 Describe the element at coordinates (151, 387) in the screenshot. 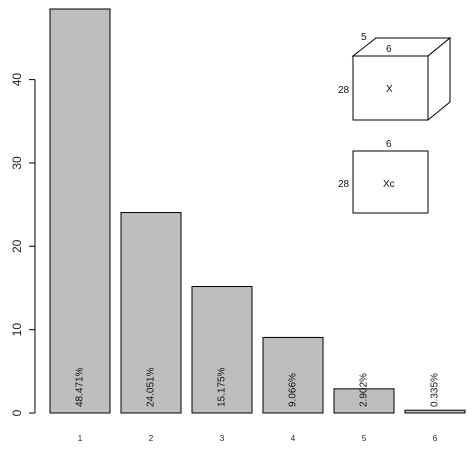

I see `bar-value-label: 24.051%` at that location.